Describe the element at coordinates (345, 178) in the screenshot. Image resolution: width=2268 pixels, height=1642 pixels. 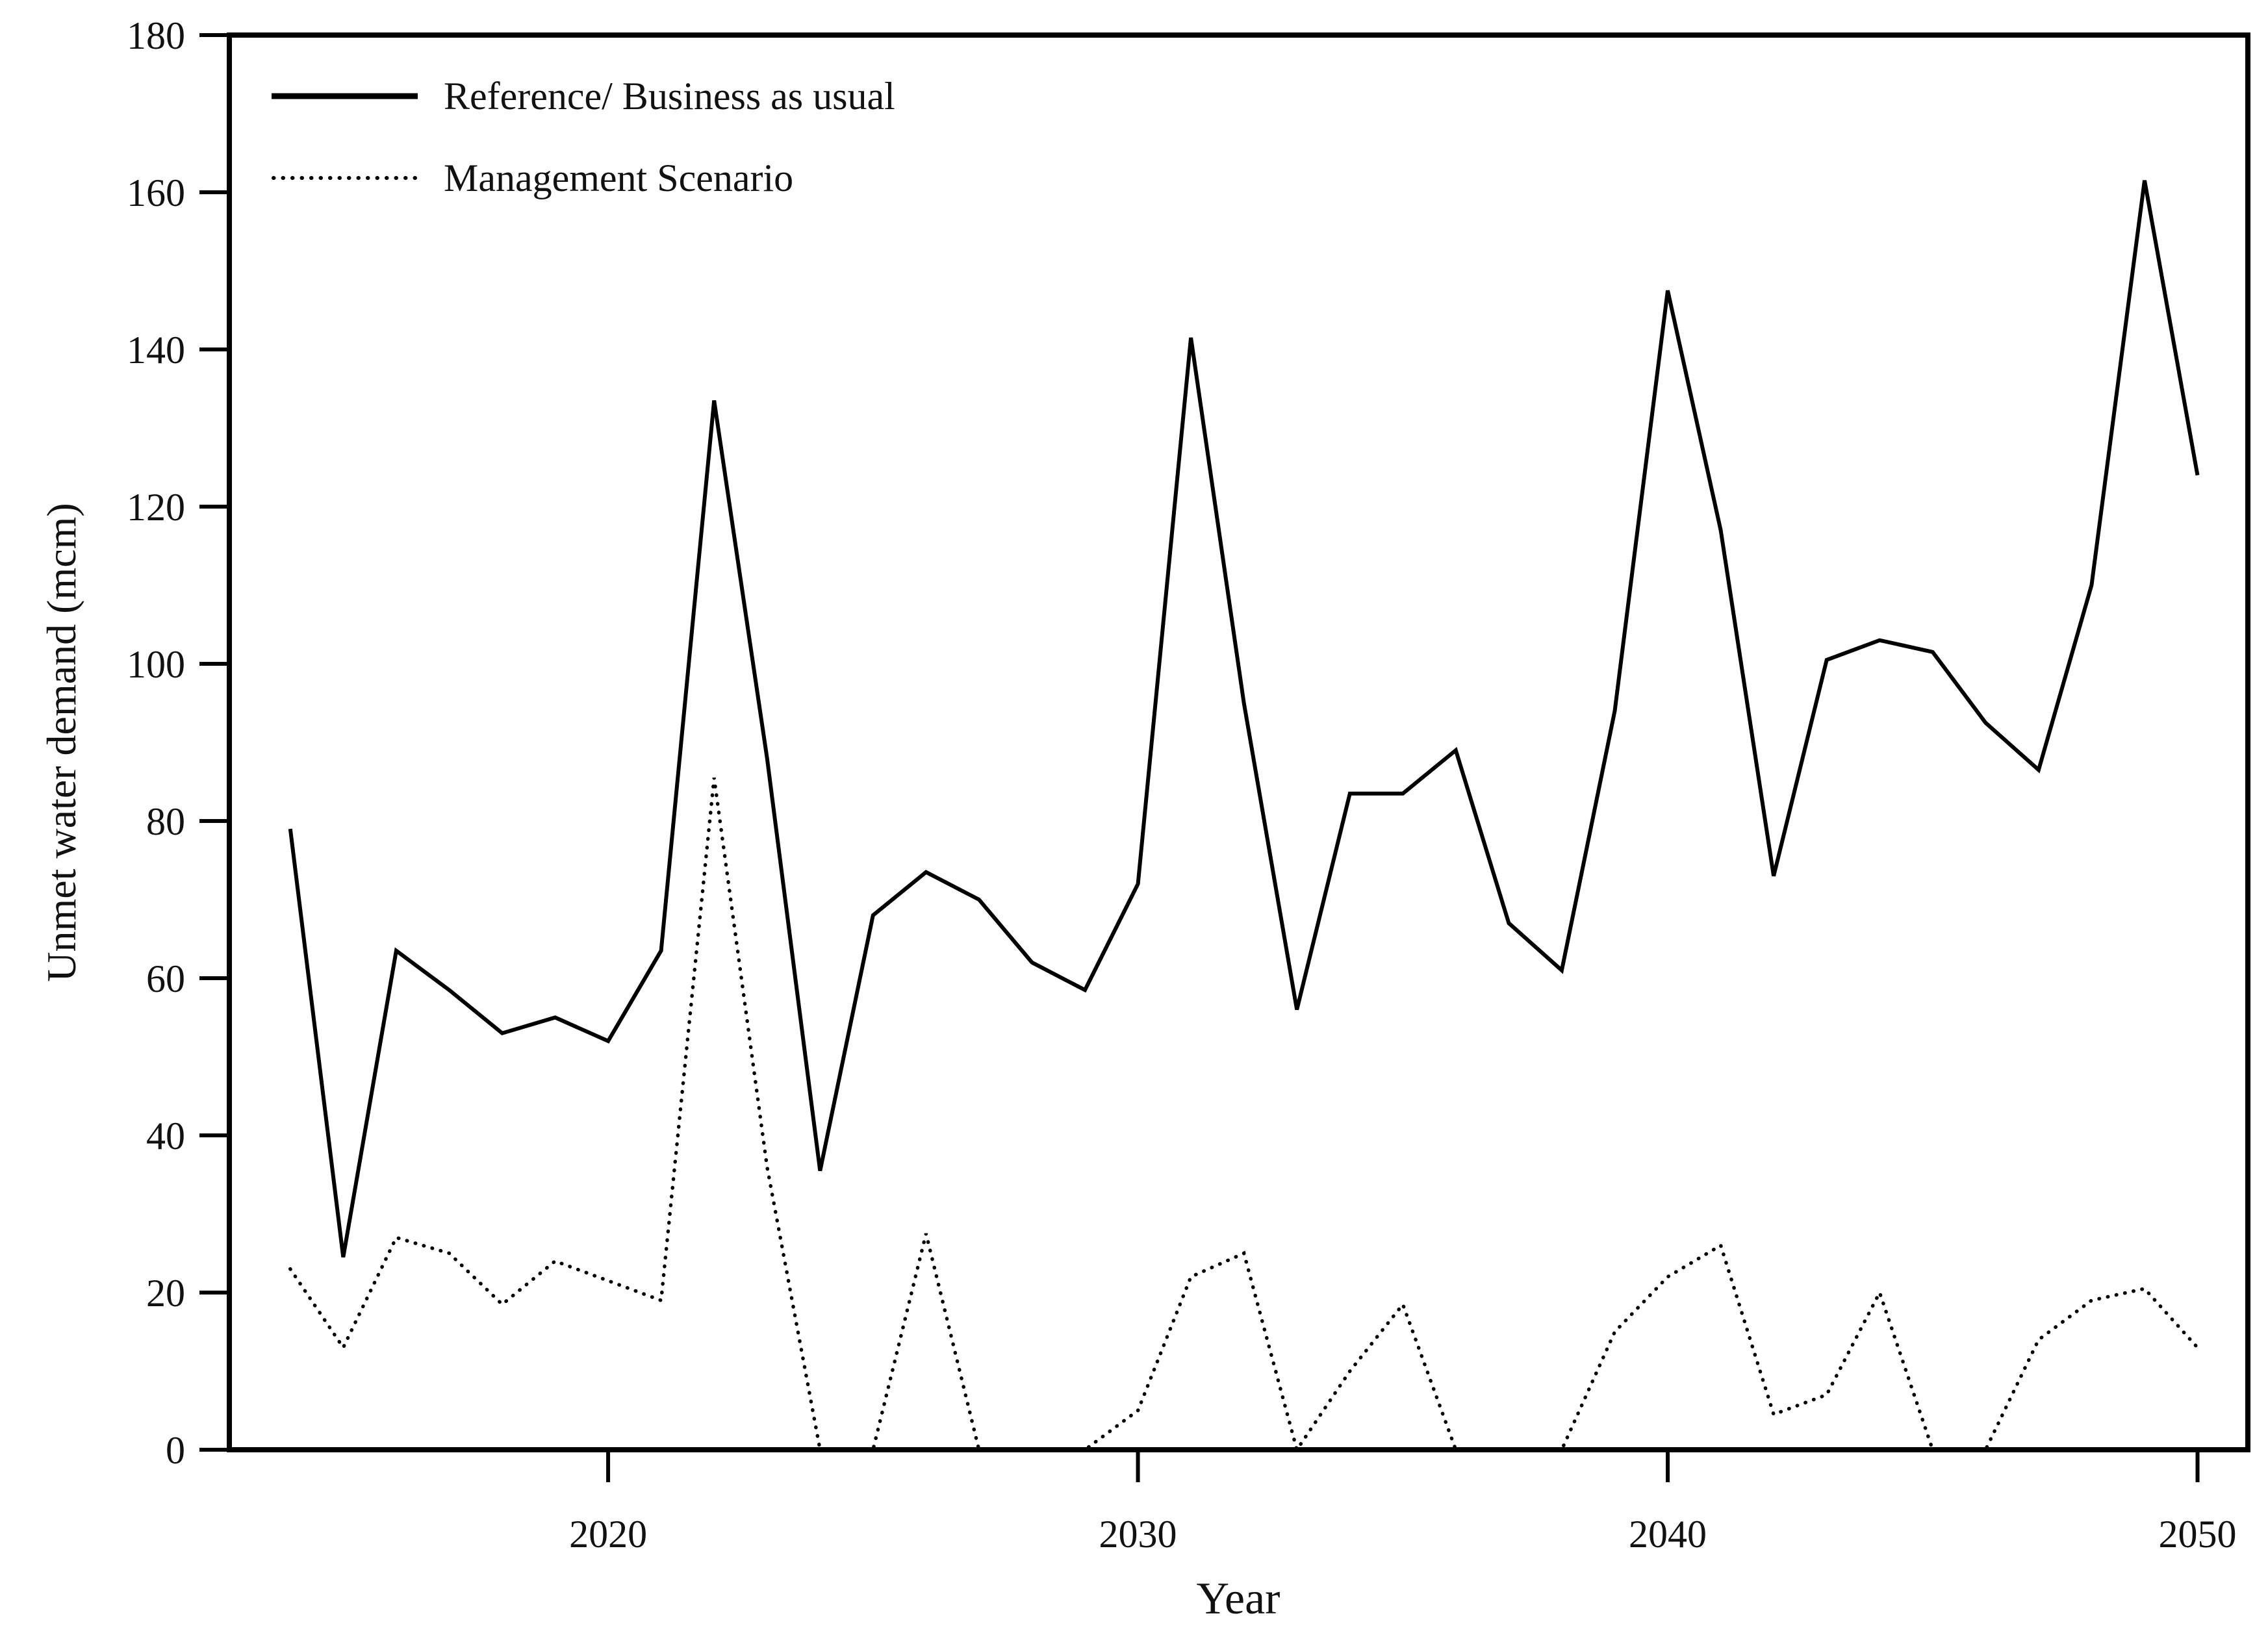
I see `dotted-line-sample-icon` at that location.